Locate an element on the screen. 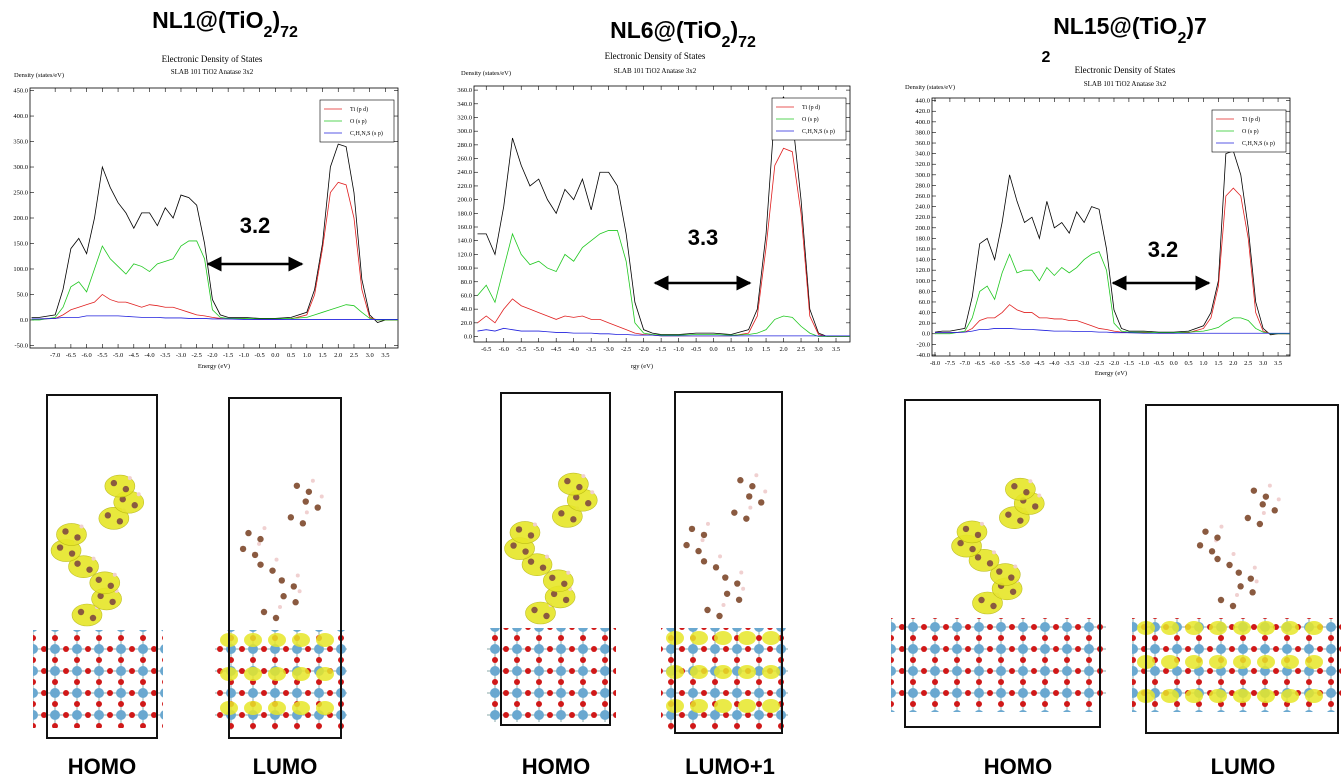  legend-label: C,H,N,S (s p) is located at coordinates (818, 131).